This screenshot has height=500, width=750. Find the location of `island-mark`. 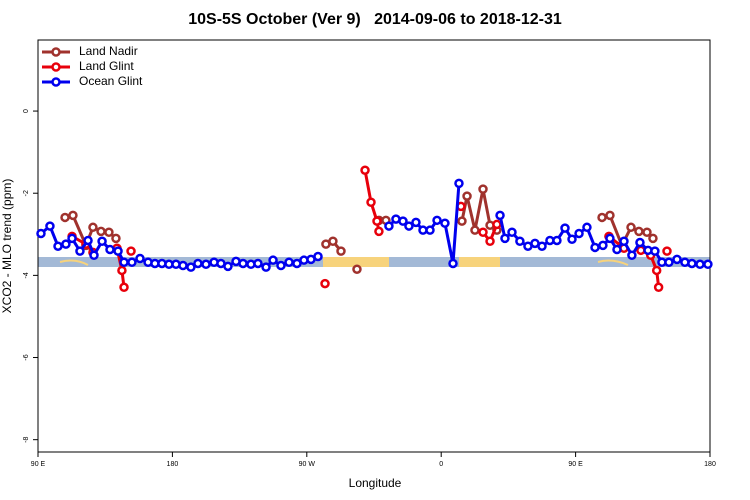

island-mark is located at coordinates (344, 262).